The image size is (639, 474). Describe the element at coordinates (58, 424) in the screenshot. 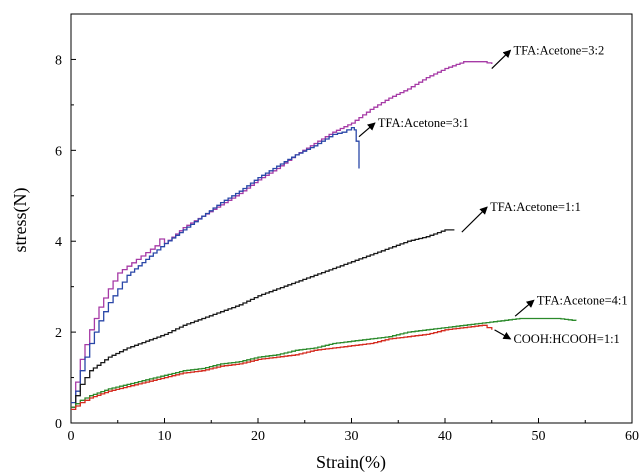

I see `y-tick-label: 0` at that location.